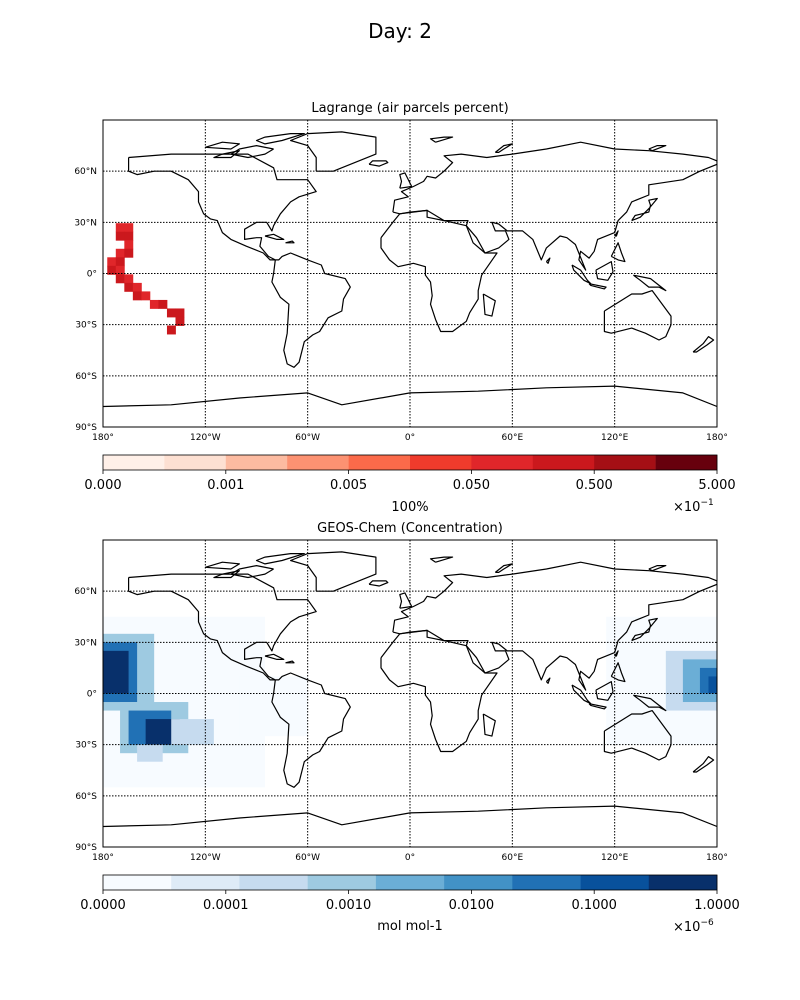  Describe the element at coordinates (348, 485) in the screenshot. I see `colorbar-tick-label: 0.005` at that location.